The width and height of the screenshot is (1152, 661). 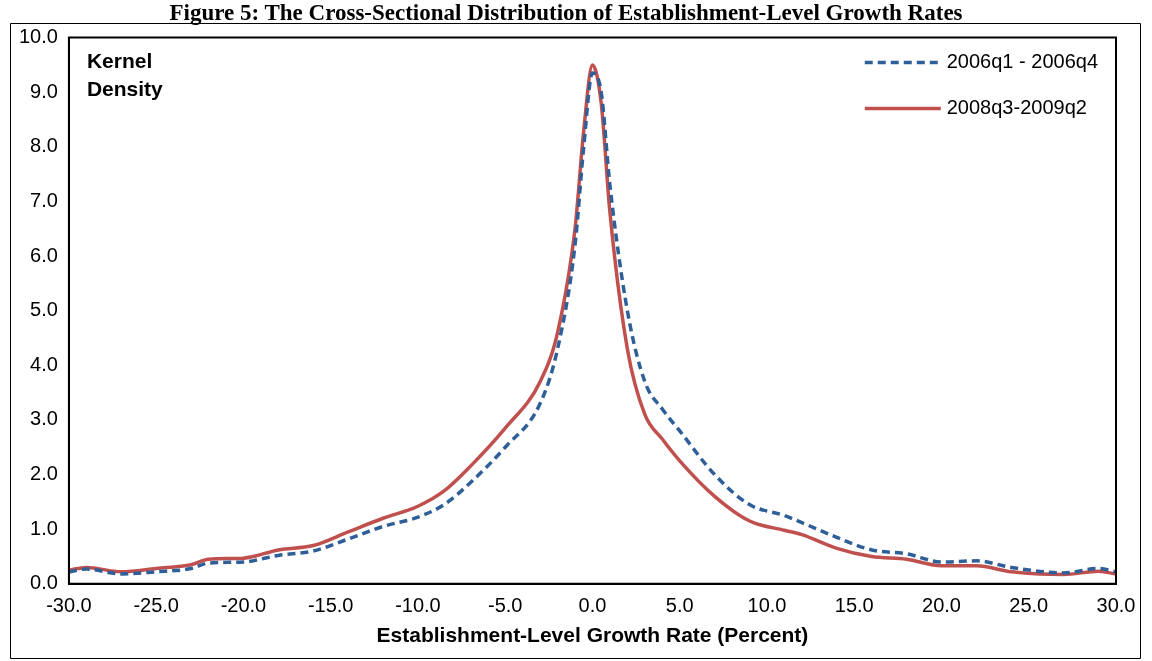 I want to click on y-tick-label: 10.0, so click(x=38, y=36).